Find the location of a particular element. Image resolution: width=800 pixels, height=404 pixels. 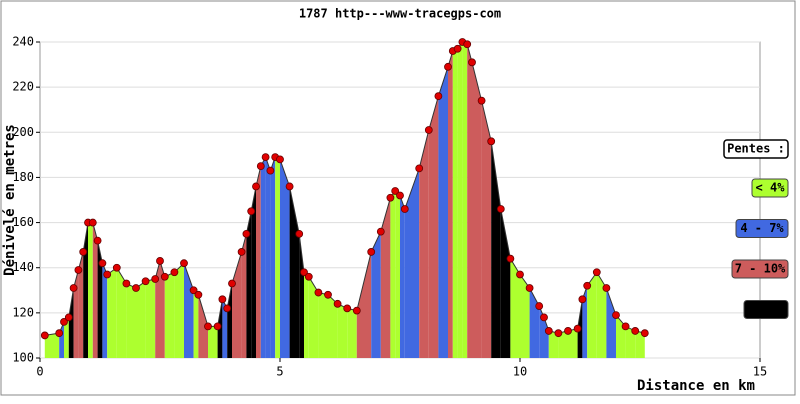

legend-swatch is located at coordinates (770, 188).